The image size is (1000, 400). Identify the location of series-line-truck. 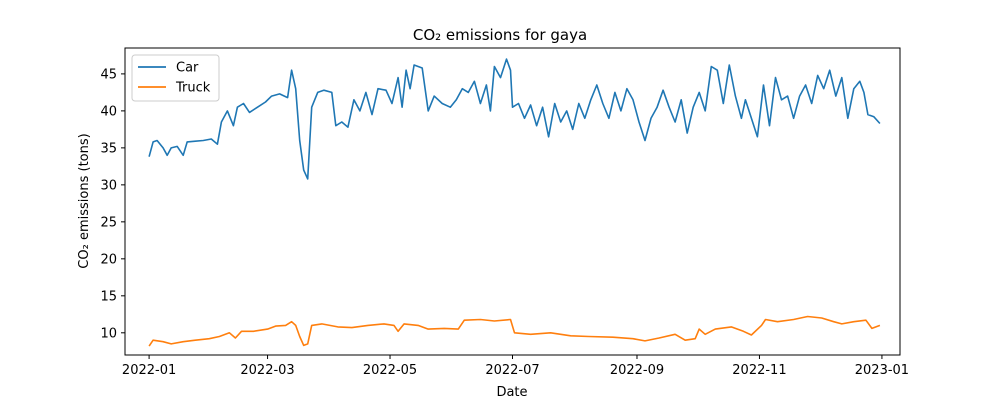
(514, 331).